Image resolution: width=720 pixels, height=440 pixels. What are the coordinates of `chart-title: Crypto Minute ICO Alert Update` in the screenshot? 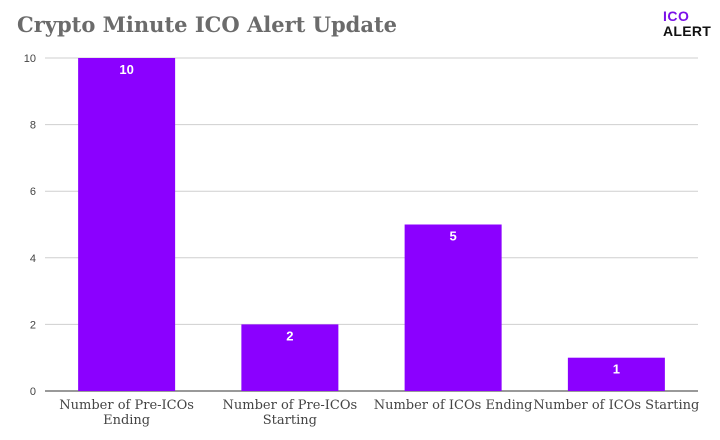 It's located at (207, 24).